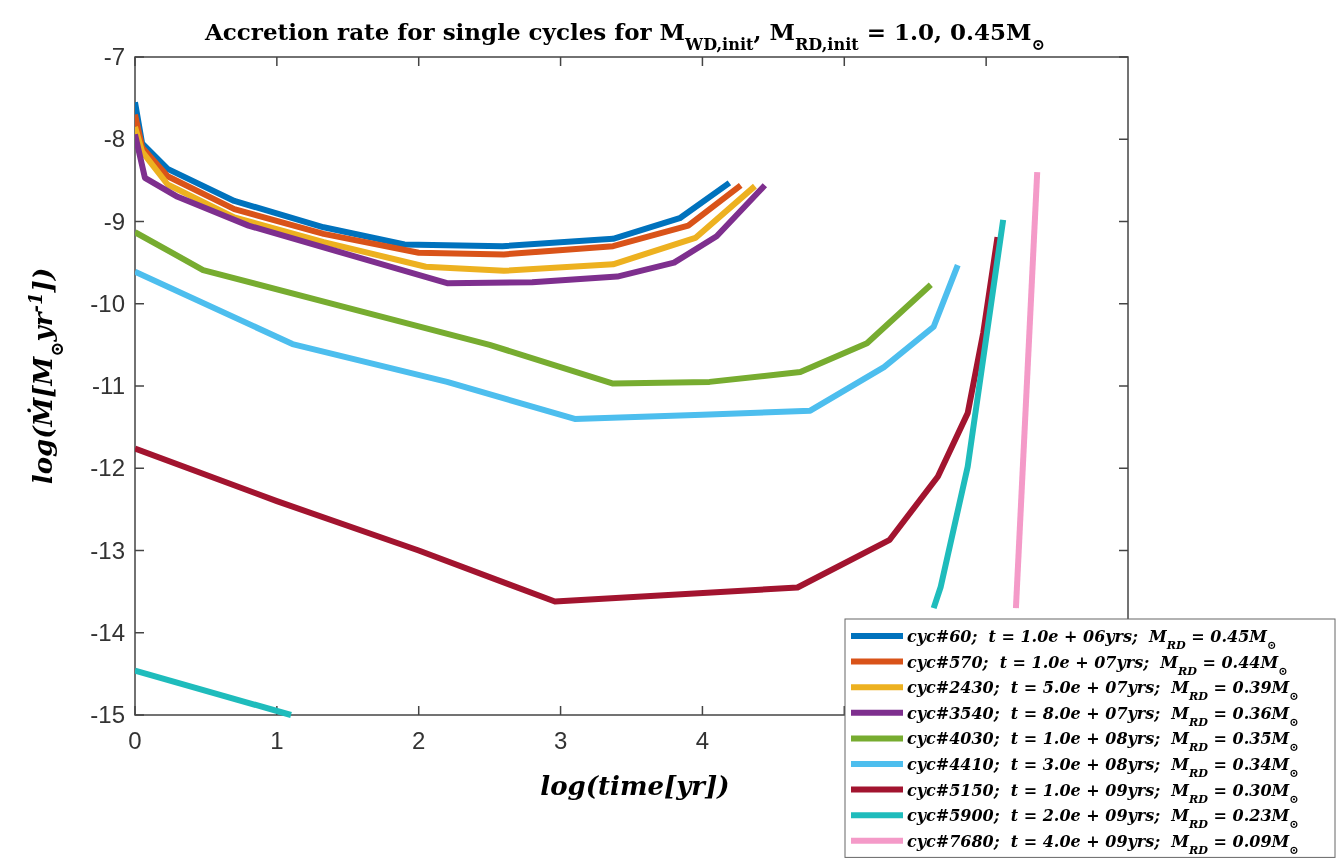 Image resolution: width=1337 pixels, height=861 pixels. I want to click on x-tick-label: 0, so click(135, 740).